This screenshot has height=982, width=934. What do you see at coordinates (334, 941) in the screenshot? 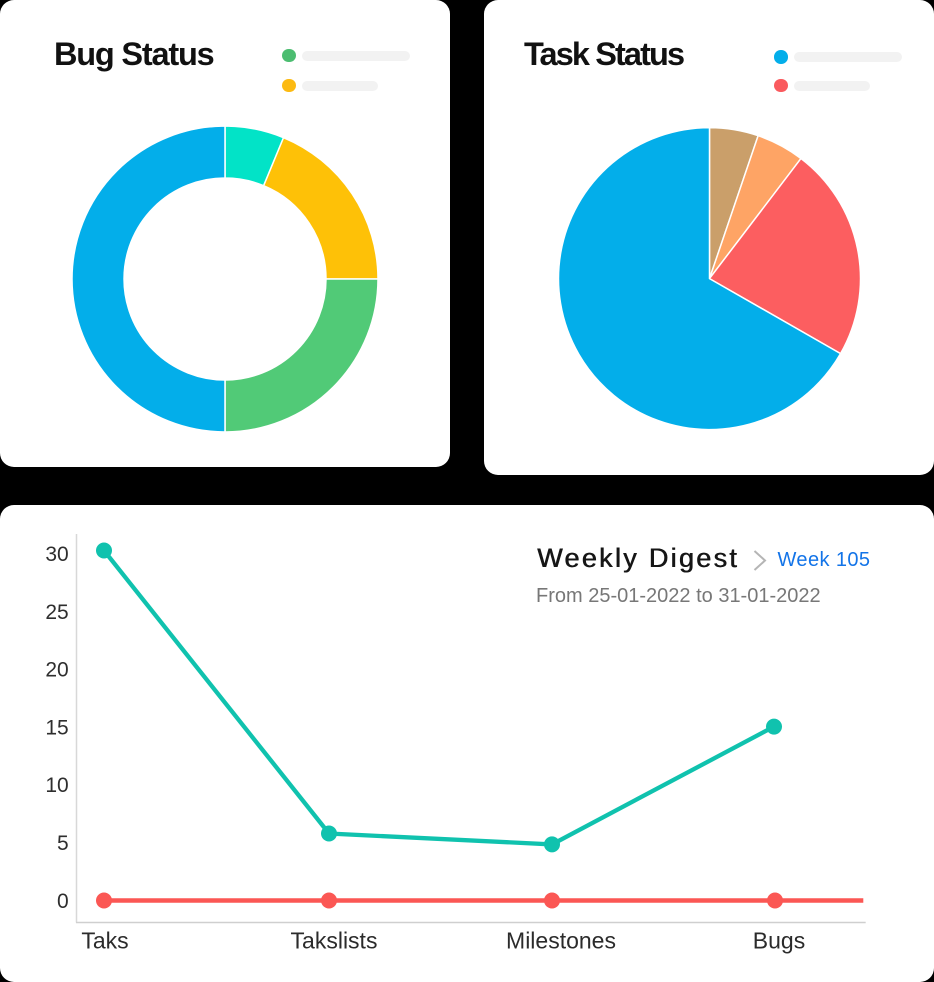
I see `svg-text: Takslists` at bounding box center [334, 941].